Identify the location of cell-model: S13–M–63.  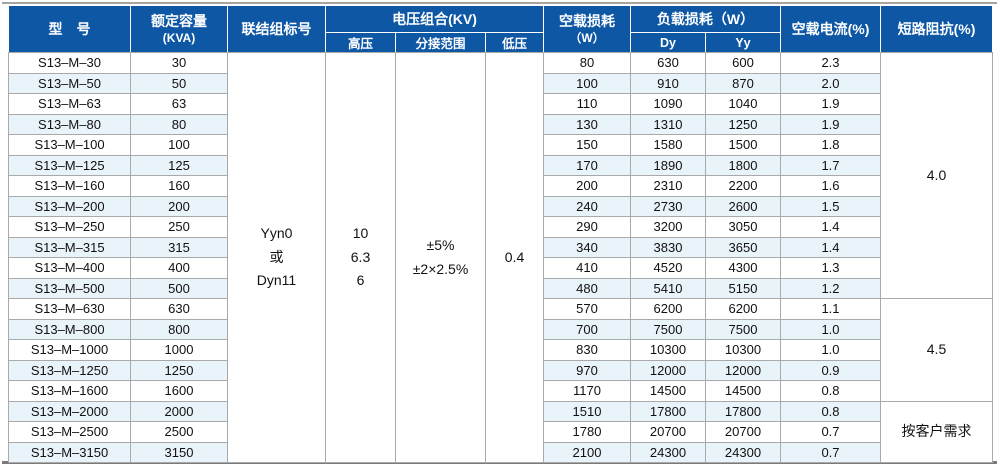
(69, 104).